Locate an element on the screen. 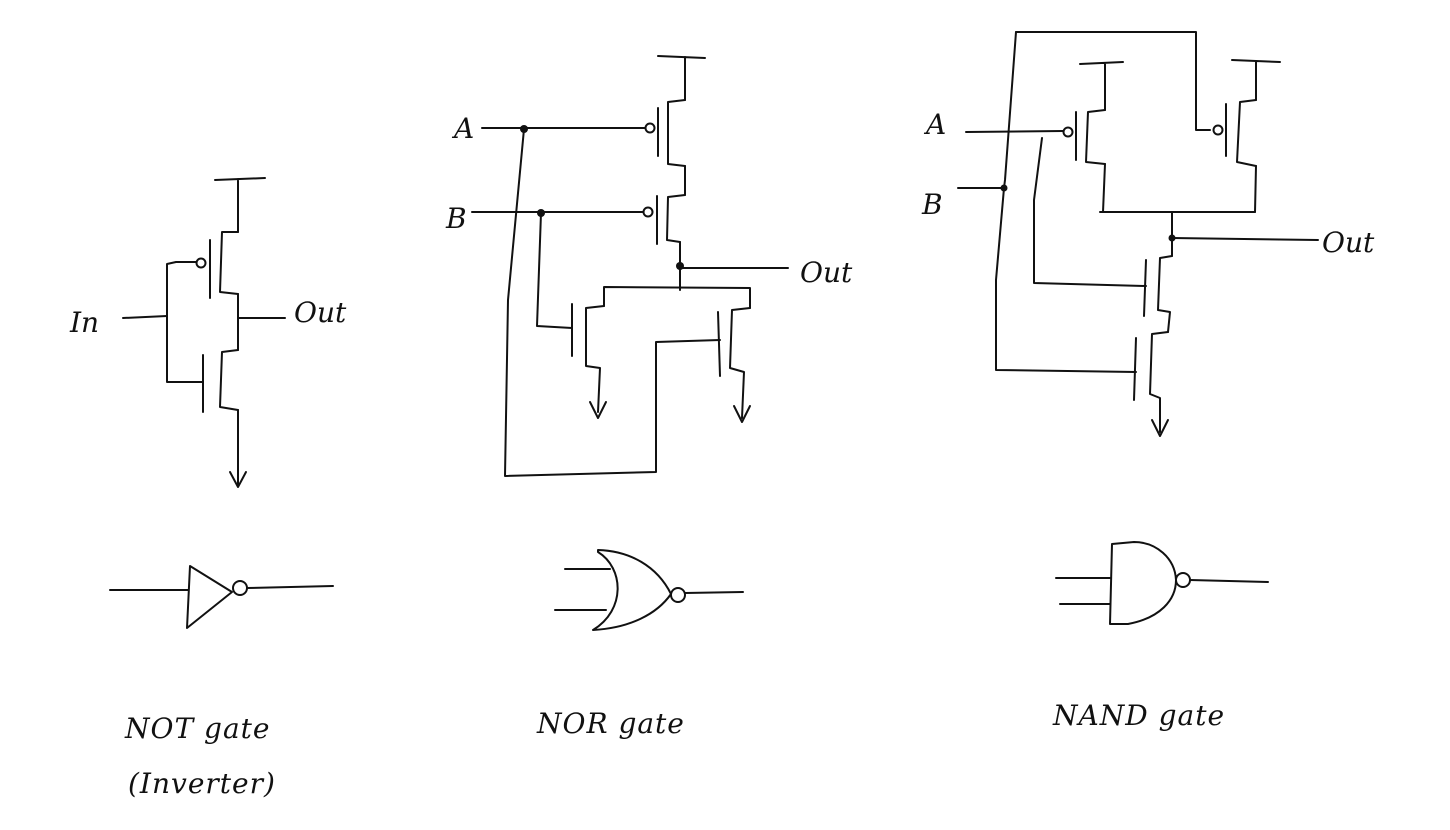 Image resolution: width=1450 pixels, height=830 pixels. nand-vdd-right-symbol is located at coordinates (1256, 80).